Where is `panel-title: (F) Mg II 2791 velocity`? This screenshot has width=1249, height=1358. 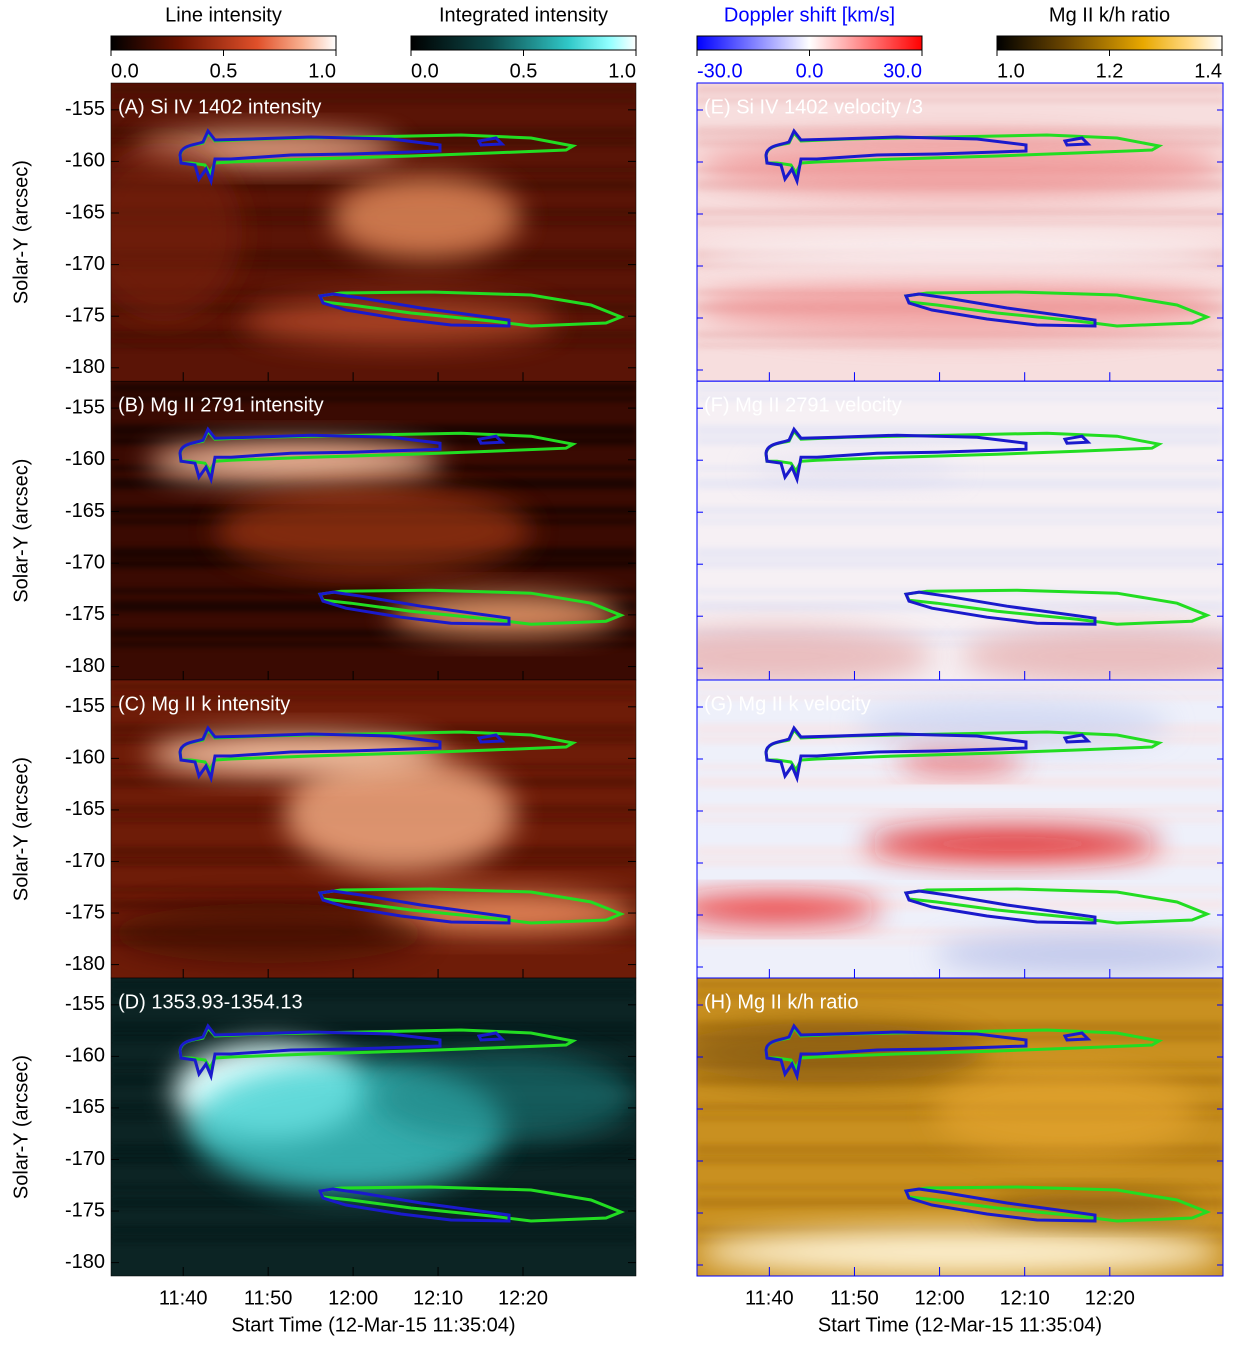 panel-title: (F) Mg II 2791 velocity is located at coordinates (803, 405).